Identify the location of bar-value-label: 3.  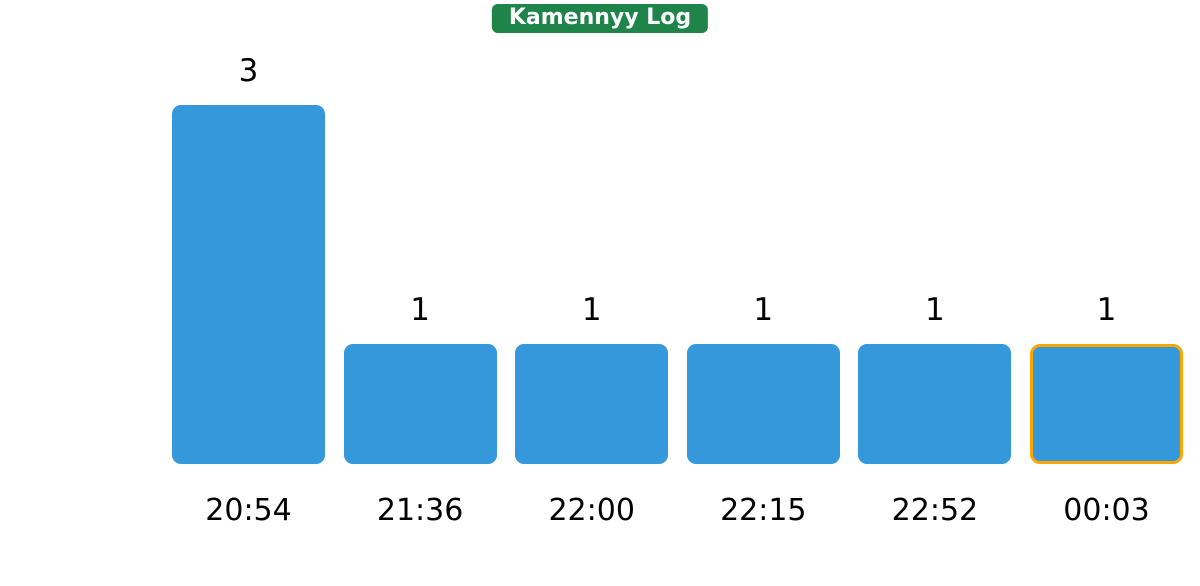
(248, 71).